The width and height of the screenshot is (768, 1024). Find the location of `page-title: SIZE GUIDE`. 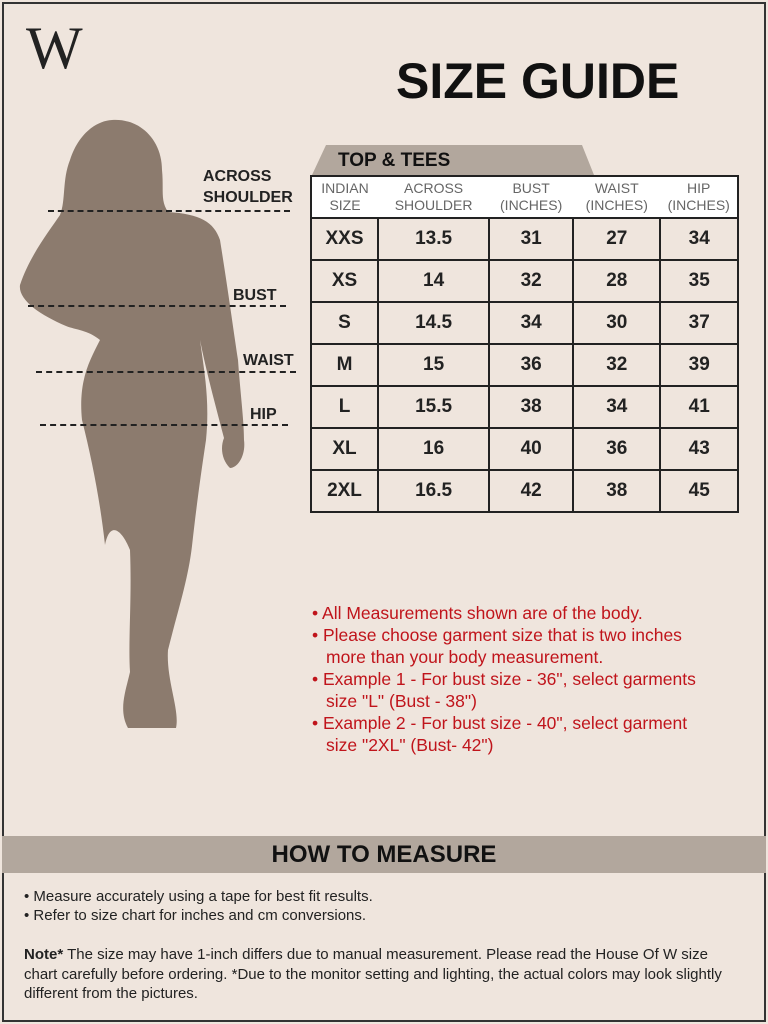

page-title: SIZE GUIDE is located at coordinates (538, 81).